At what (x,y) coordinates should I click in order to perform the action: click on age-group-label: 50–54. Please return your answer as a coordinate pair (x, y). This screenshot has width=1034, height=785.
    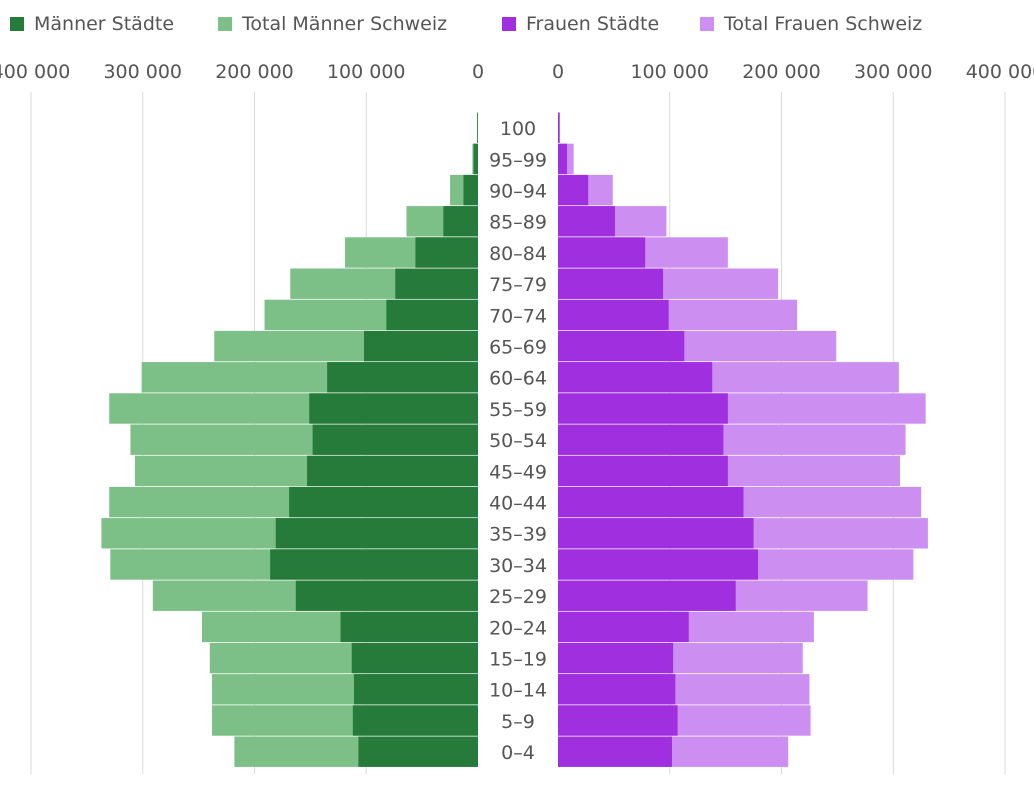
    Looking at the image, I should click on (518, 441).